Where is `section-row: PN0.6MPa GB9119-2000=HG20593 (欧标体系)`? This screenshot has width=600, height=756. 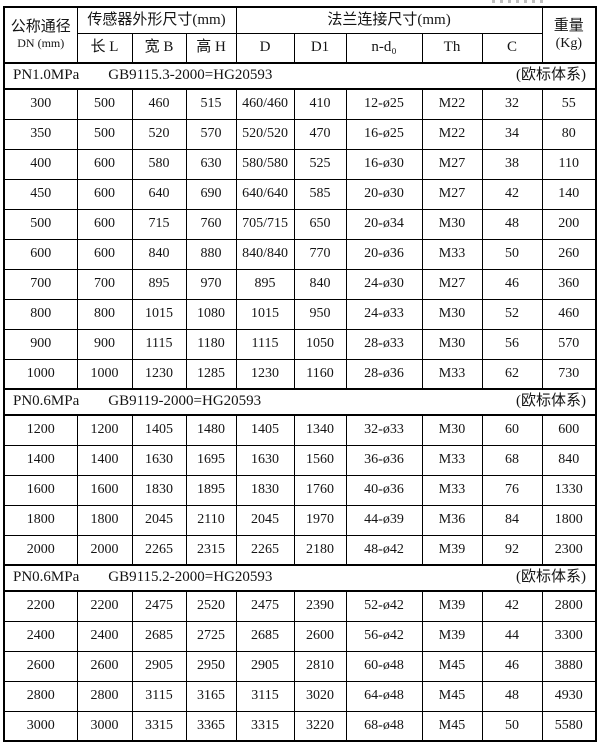 section-row: PN0.6MPa GB9119-2000=HG20593 (欧标体系) is located at coordinates (300, 402).